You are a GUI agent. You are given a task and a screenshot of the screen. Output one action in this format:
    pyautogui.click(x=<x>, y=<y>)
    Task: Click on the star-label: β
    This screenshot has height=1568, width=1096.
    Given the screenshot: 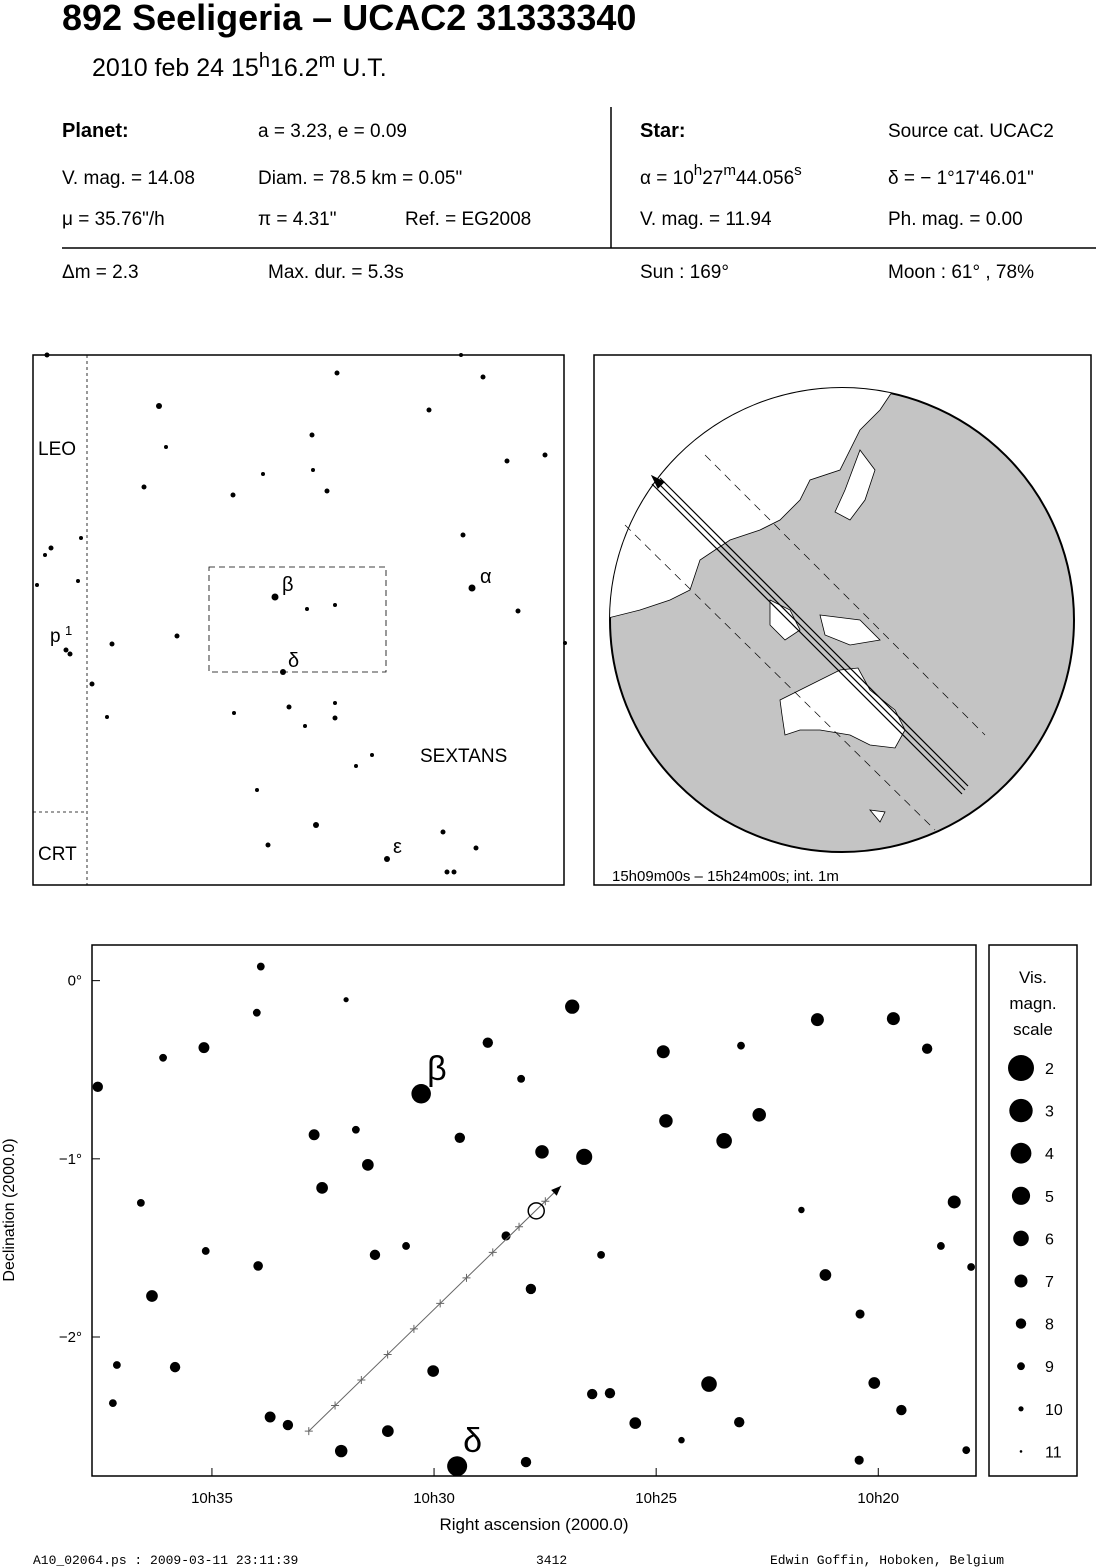 What is the action you would take?
    pyautogui.click(x=437, y=1069)
    